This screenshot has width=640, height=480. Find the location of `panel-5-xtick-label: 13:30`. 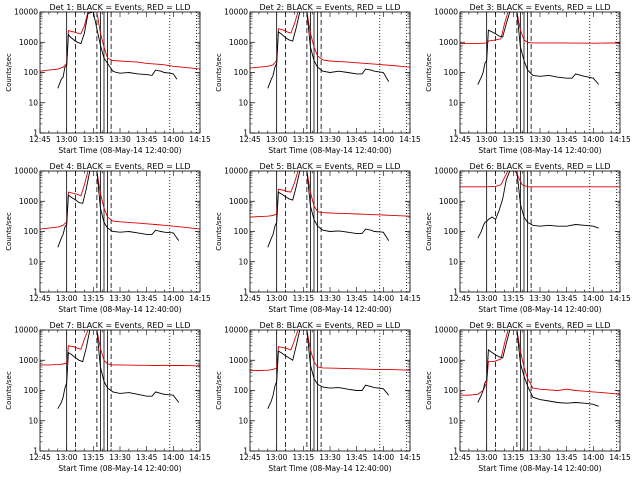

panel-5-xtick-label: 13:30 is located at coordinates (330, 298).